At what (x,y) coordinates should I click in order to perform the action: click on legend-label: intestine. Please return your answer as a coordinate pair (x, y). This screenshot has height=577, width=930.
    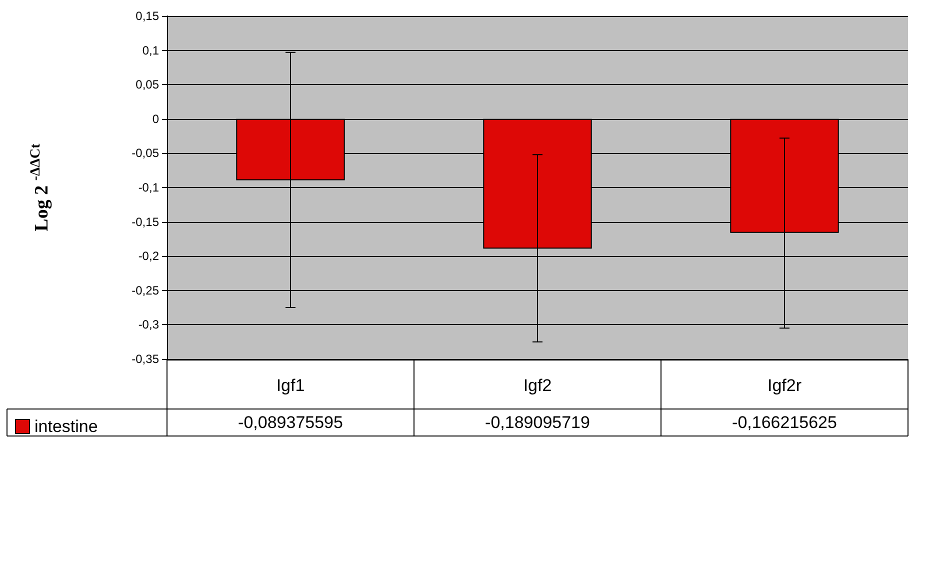
    Looking at the image, I should click on (66, 426).